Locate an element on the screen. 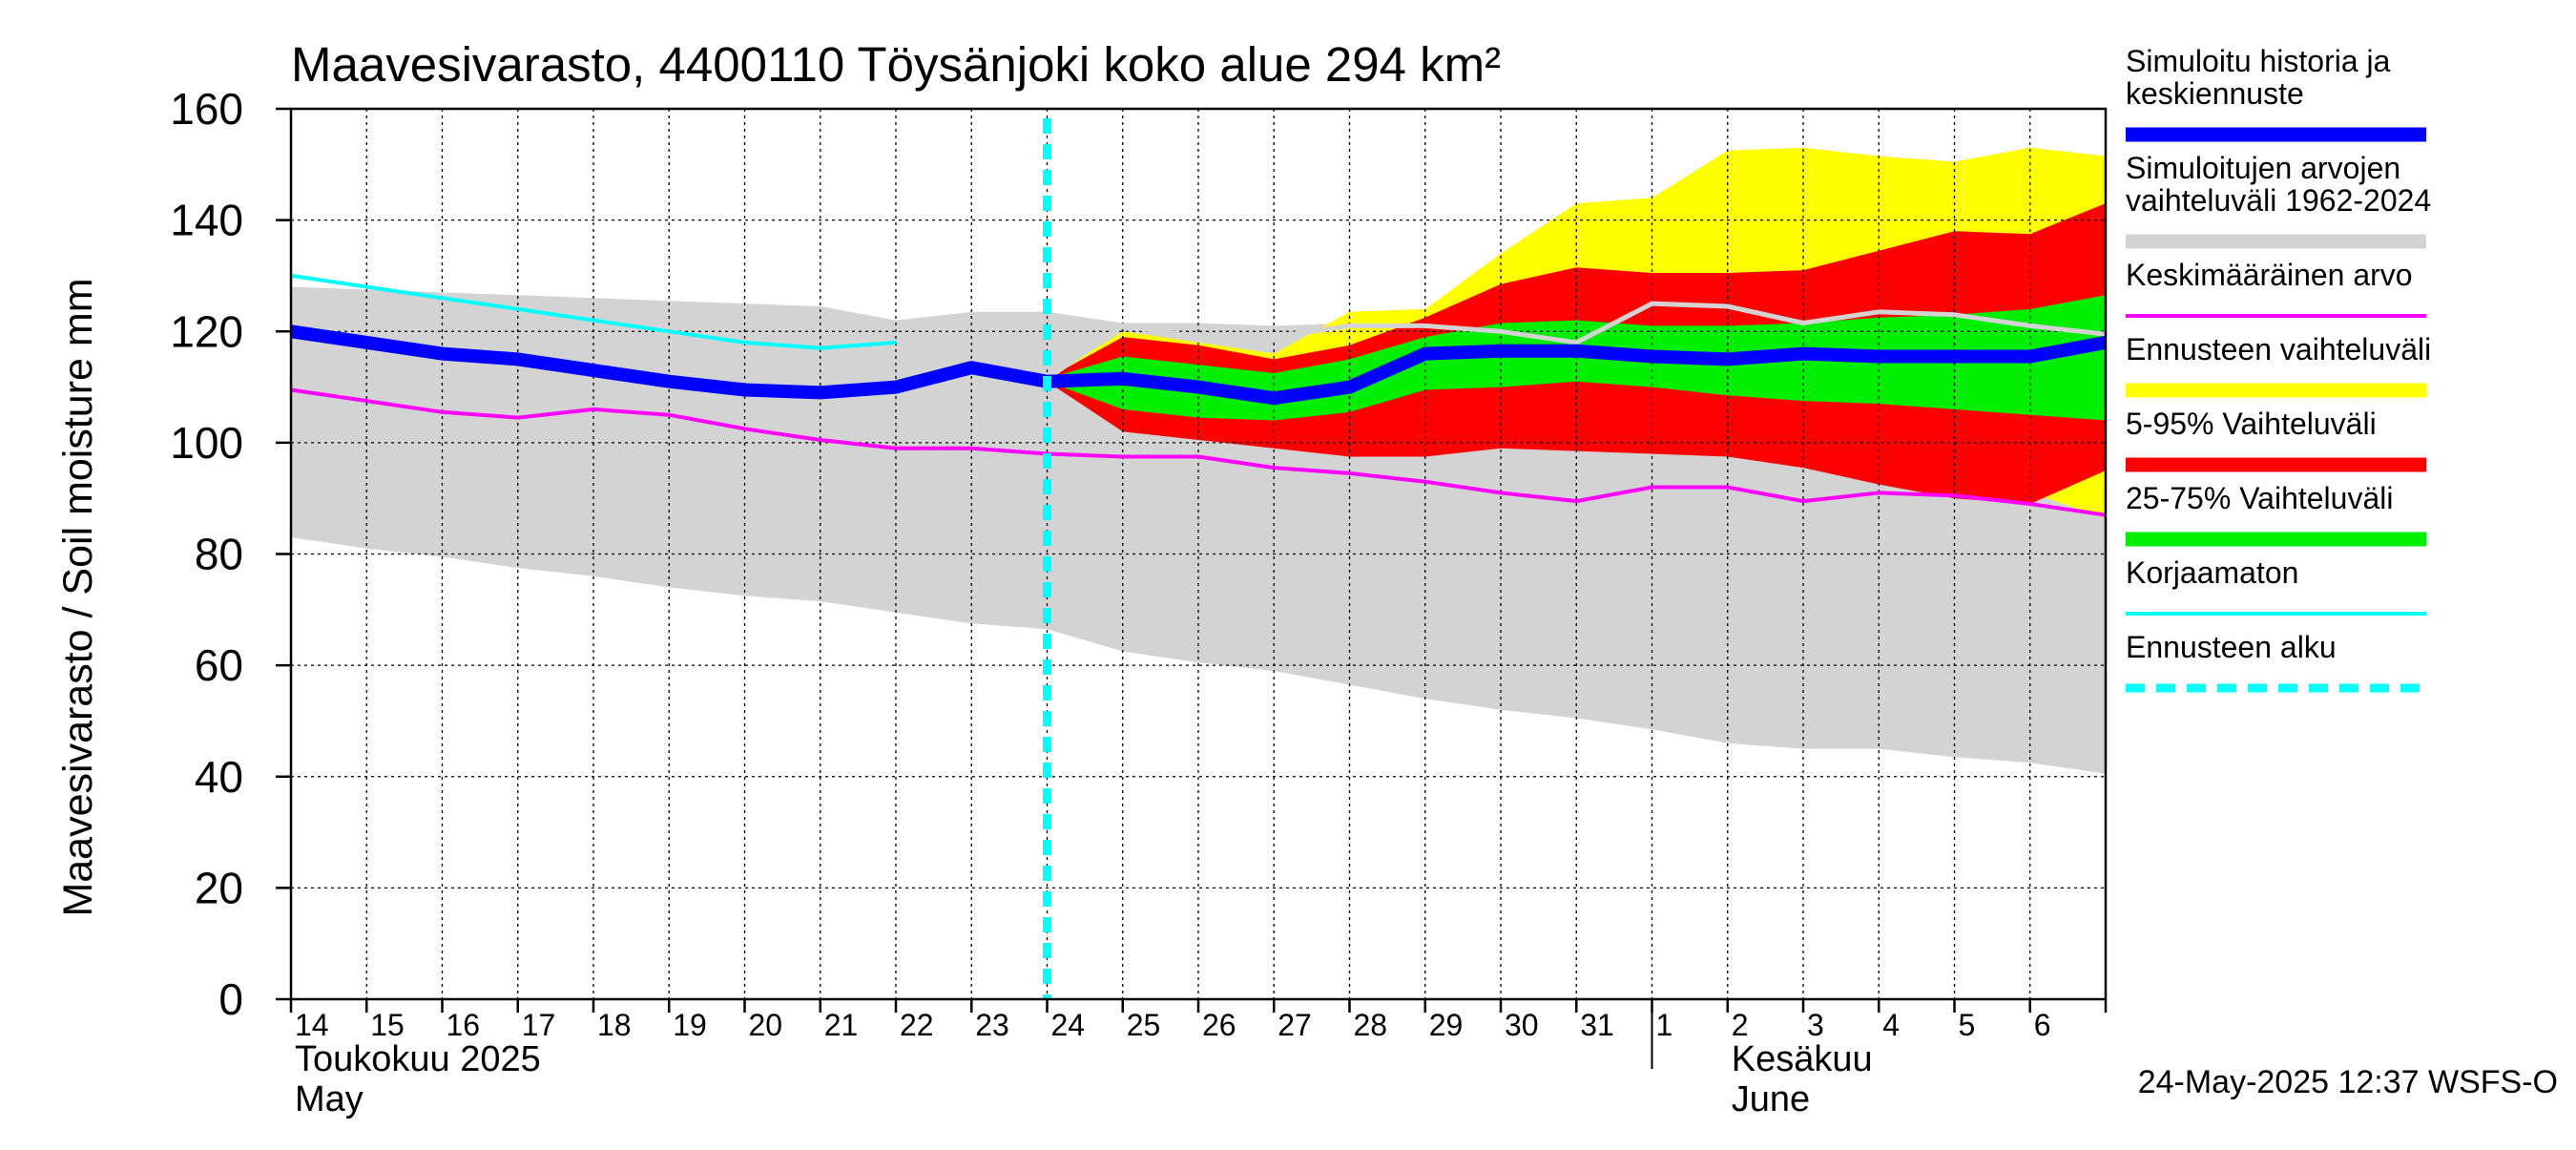 The image size is (2576, 1150). legend-label: Ennusteen alku is located at coordinates (2231, 647).